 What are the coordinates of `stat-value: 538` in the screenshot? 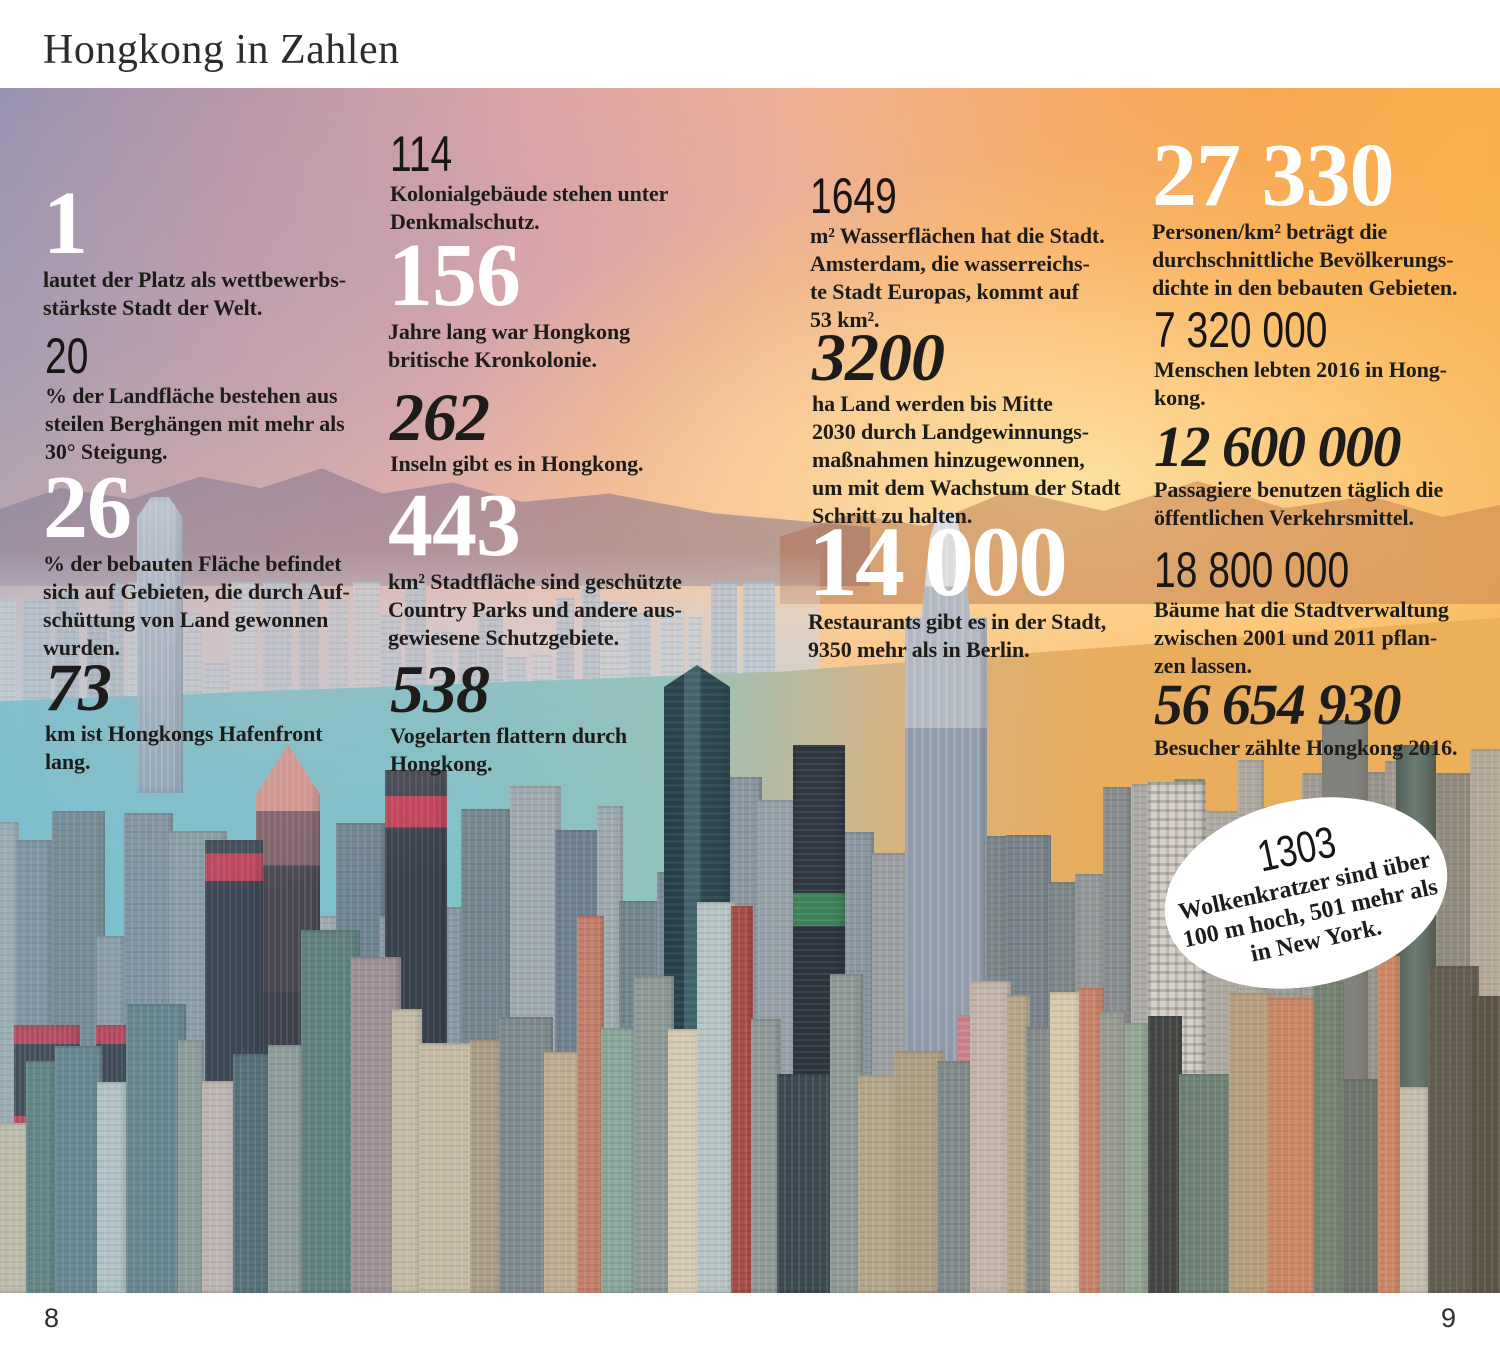 It's located at (440, 689).